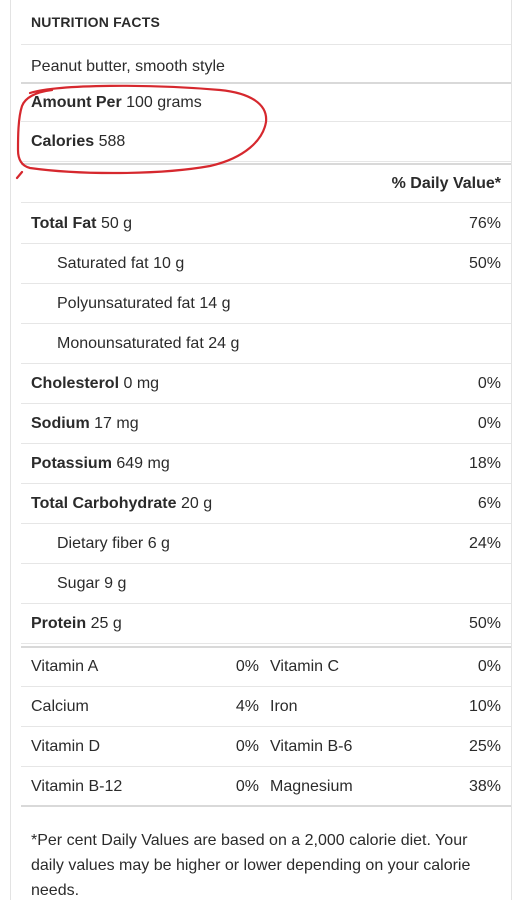  What do you see at coordinates (489, 503) in the screenshot?
I see `nutrient-dv: 6%` at bounding box center [489, 503].